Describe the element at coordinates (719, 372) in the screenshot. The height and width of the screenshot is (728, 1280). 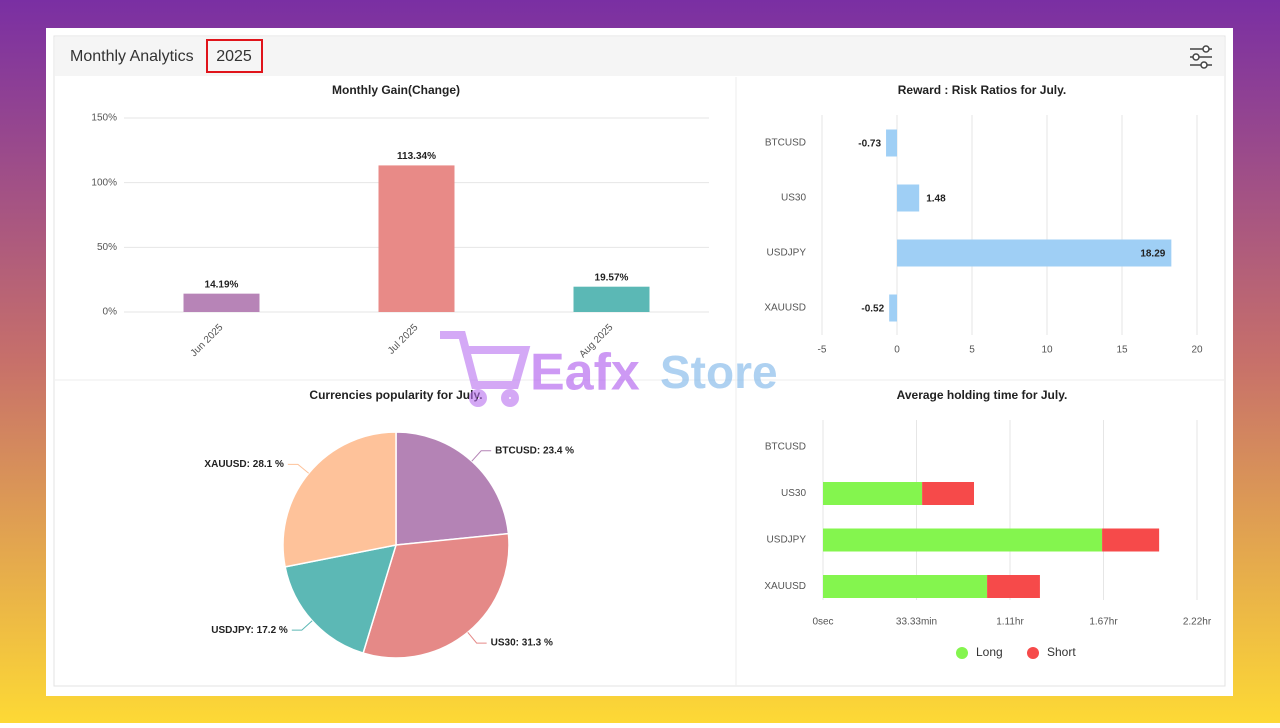
I see `watermark: Store` at that location.